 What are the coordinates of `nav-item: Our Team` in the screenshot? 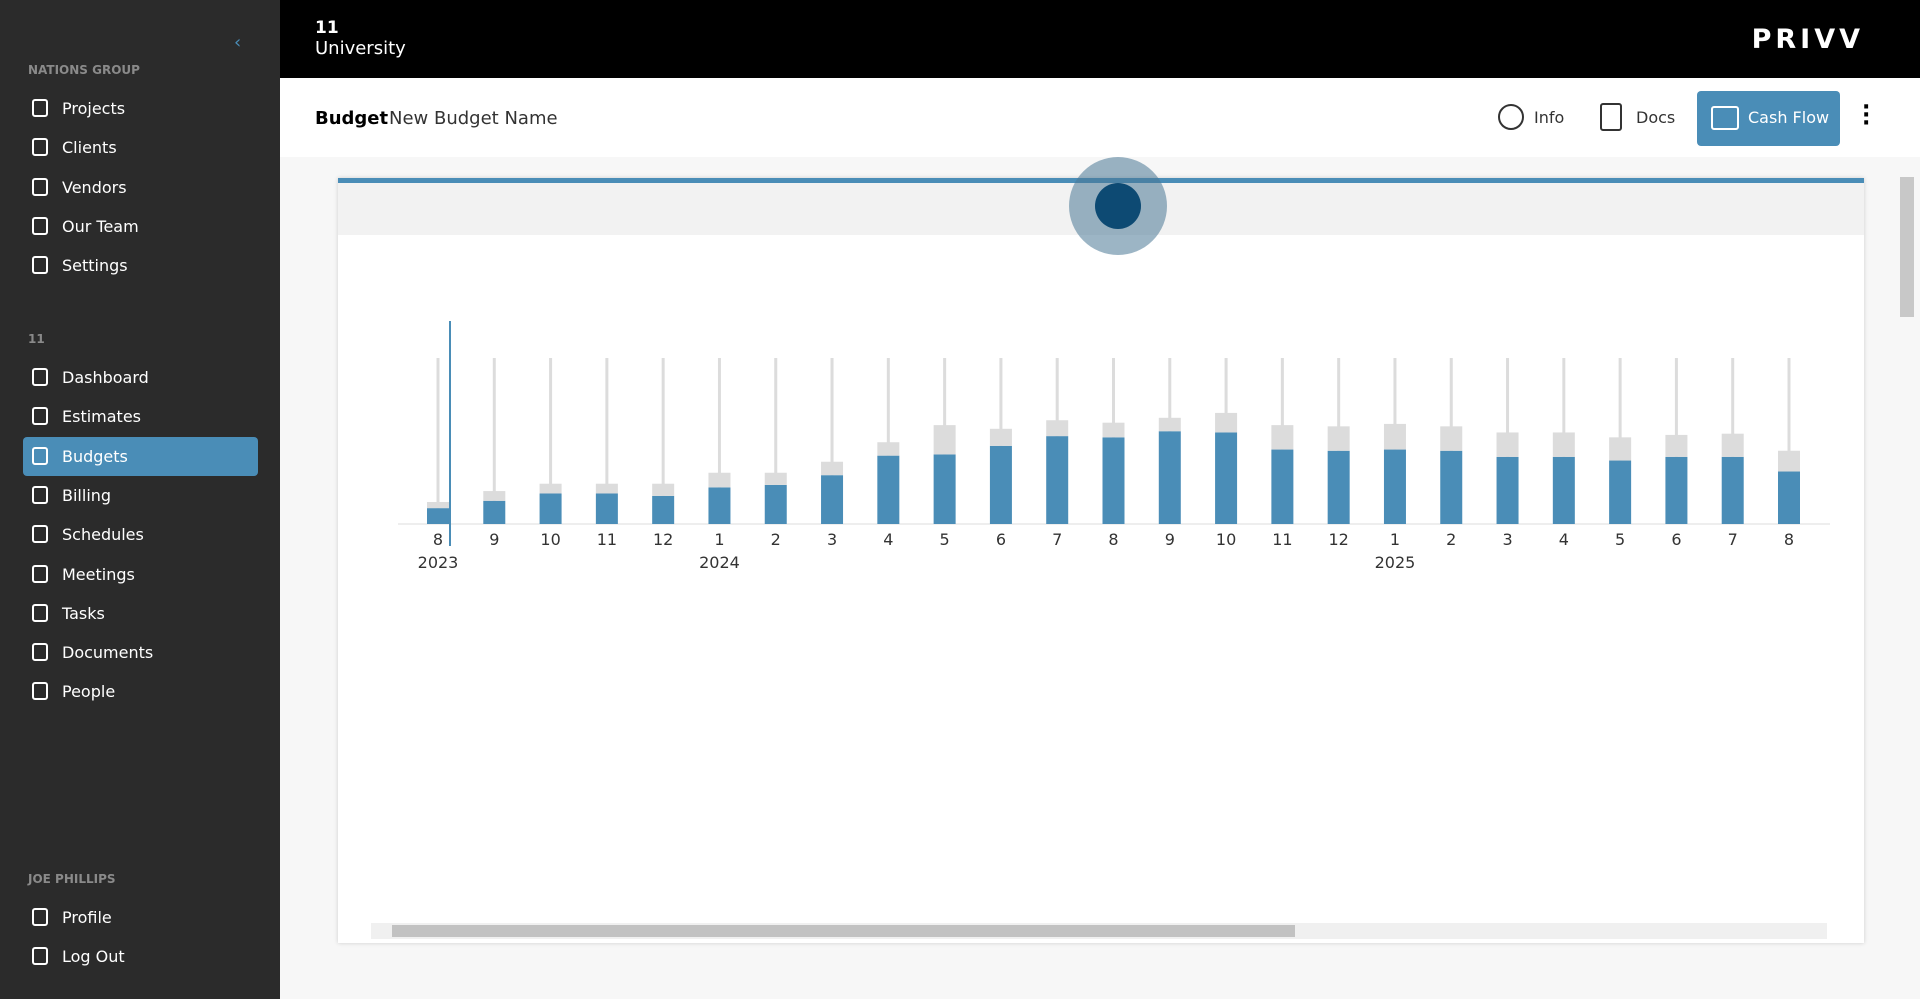 It's located at (140, 226).